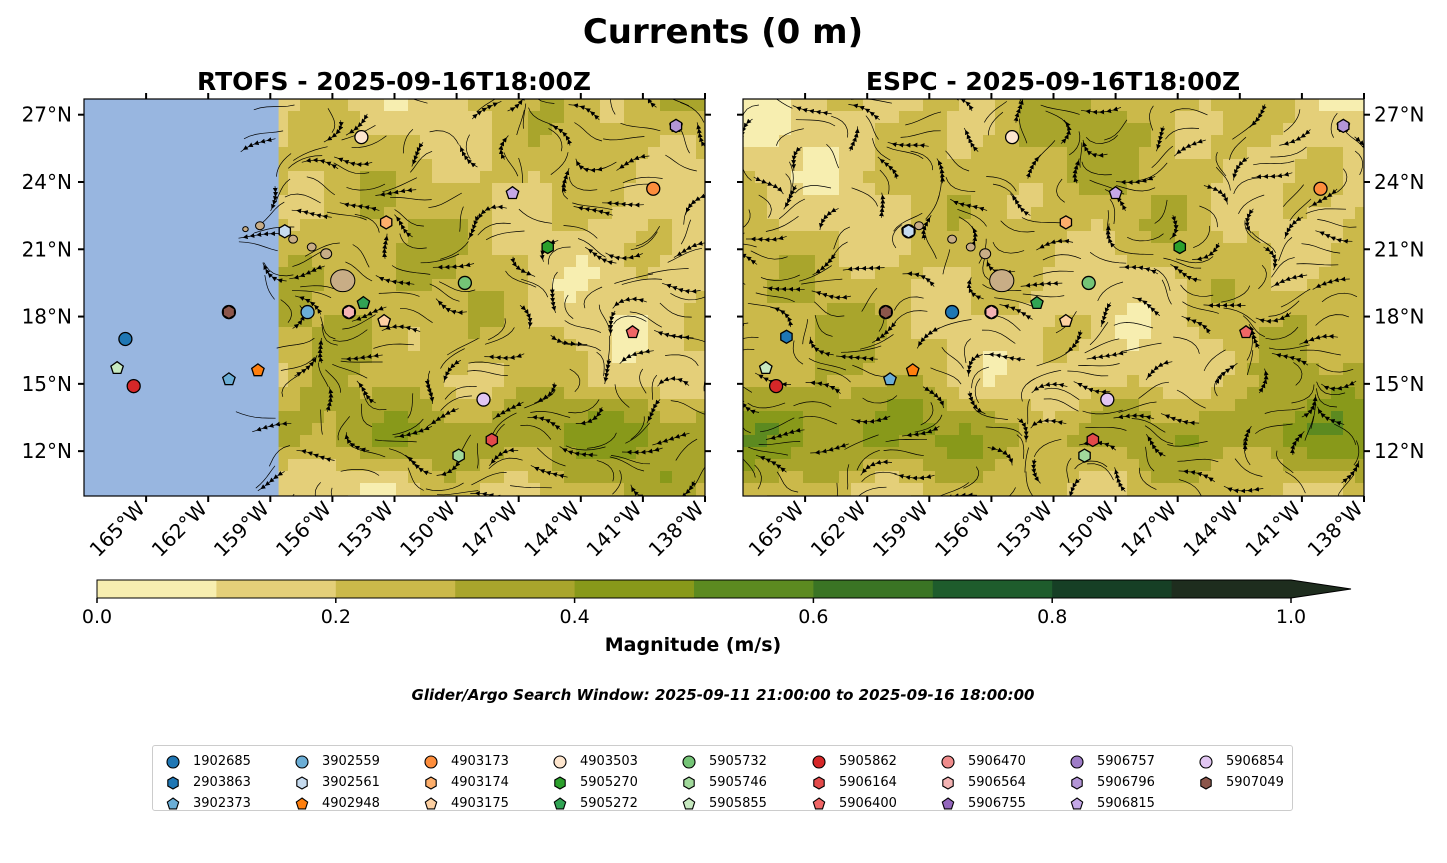 This screenshot has width=1447, height=863. What do you see at coordinates (1399, 384) in the screenshot?
I see `y-tick-label: 15°N` at bounding box center [1399, 384].